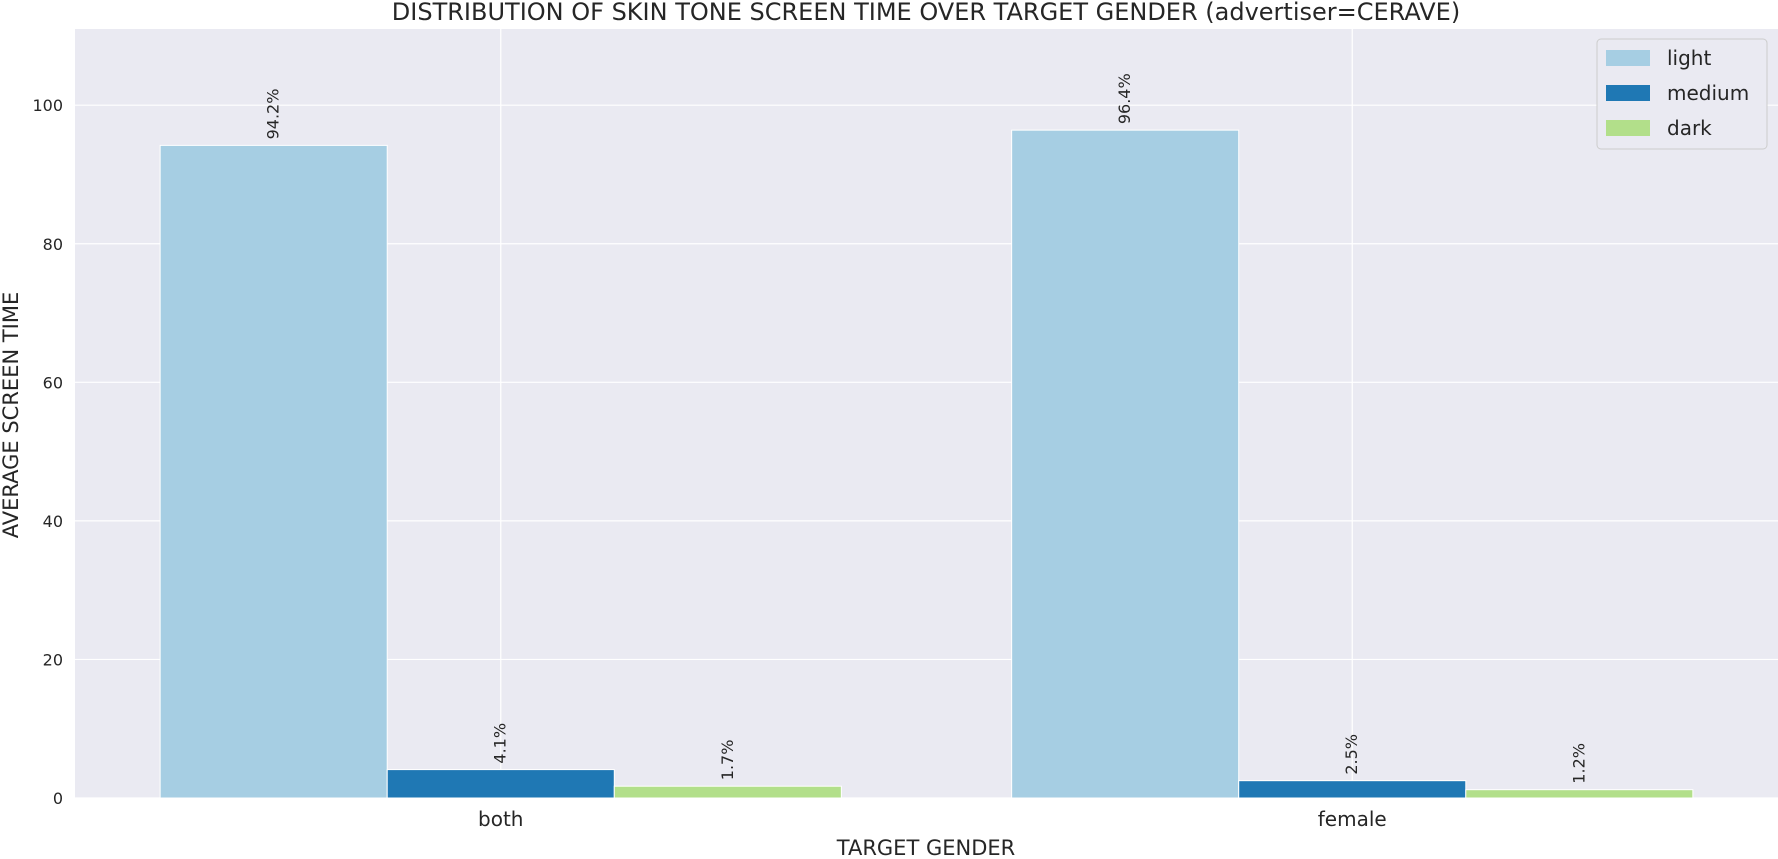 The height and width of the screenshot is (859, 1778). I want to click on legend-items: light medium dark, so click(1677, 93).